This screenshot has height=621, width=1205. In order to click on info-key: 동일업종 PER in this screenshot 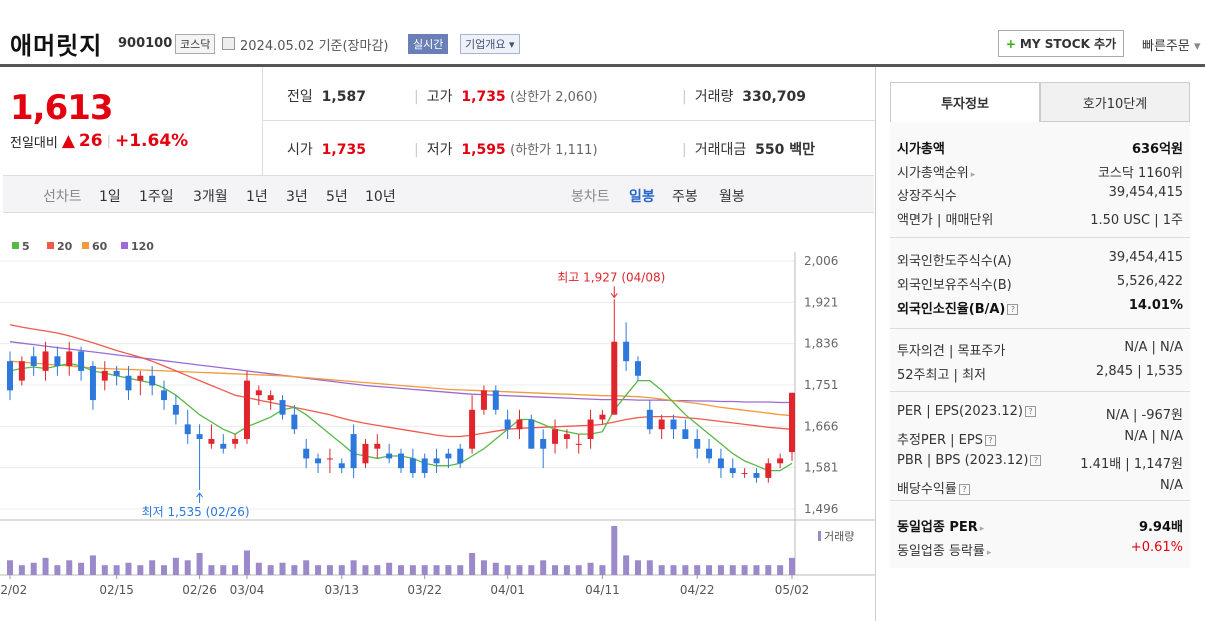, I will do `click(937, 527)`.